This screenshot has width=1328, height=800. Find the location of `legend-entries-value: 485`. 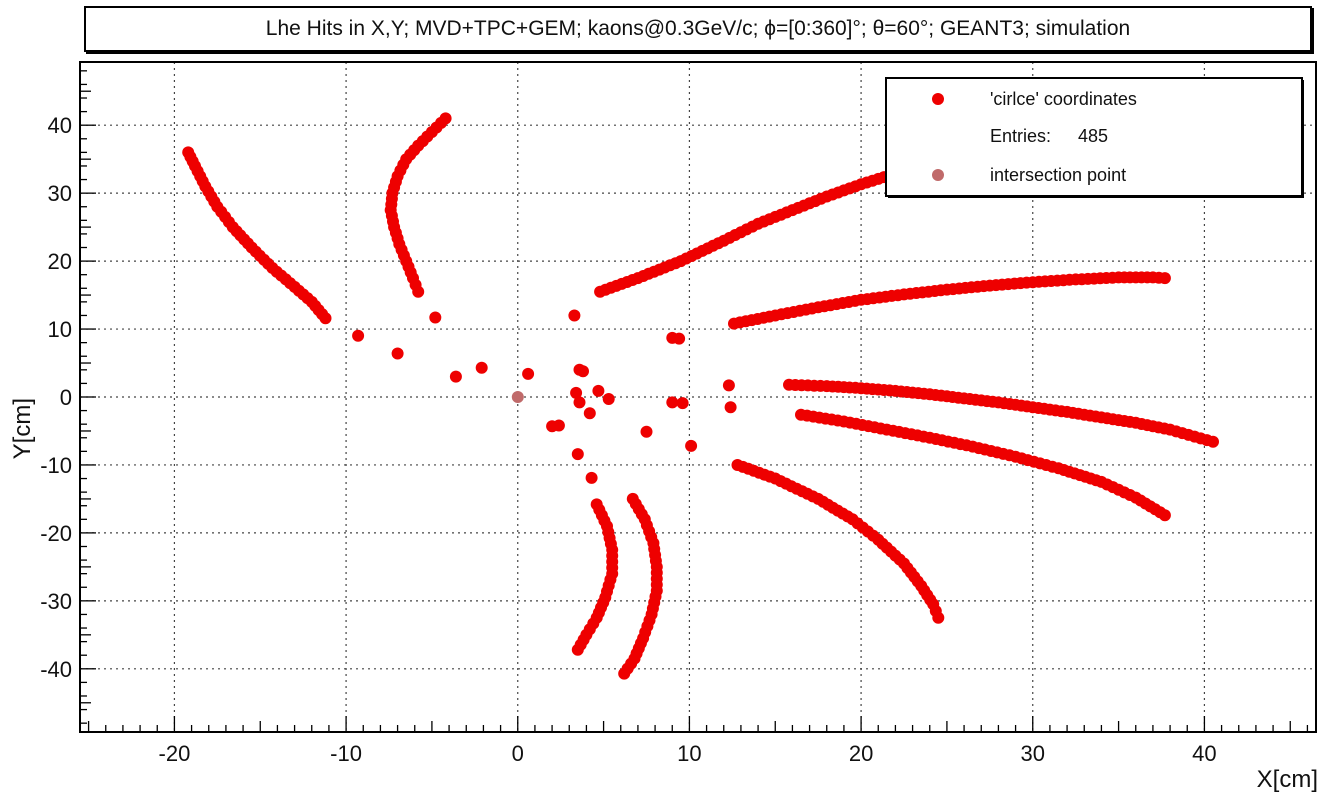

legend-entries-value: 485 is located at coordinates (1093, 136).